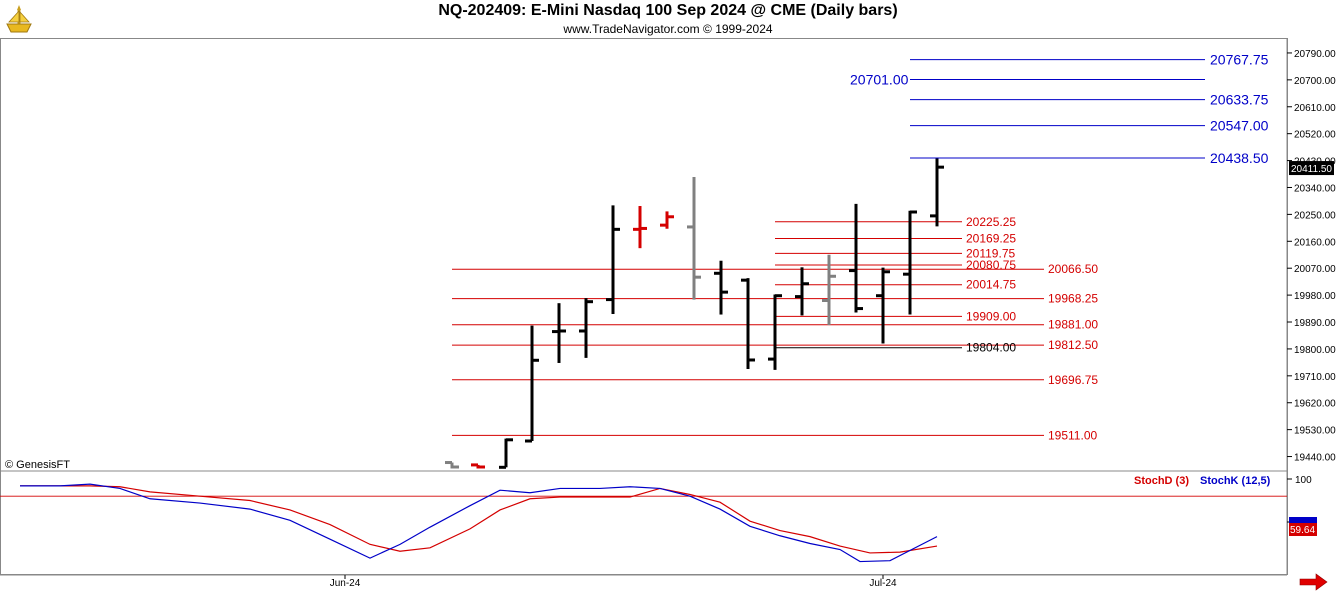 The image size is (1336, 591). I want to click on support-level-label: 19511.00, so click(1072, 435).